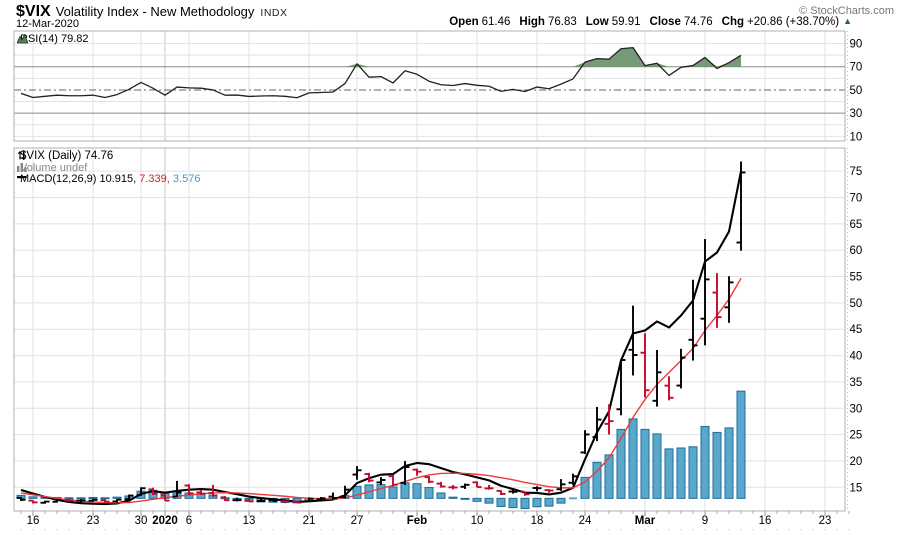 The height and width of the screenshot is (534, 900). Describe the element at coordinates (645, 521) in the screenshot. I see `svg-text: Mar` at that location.